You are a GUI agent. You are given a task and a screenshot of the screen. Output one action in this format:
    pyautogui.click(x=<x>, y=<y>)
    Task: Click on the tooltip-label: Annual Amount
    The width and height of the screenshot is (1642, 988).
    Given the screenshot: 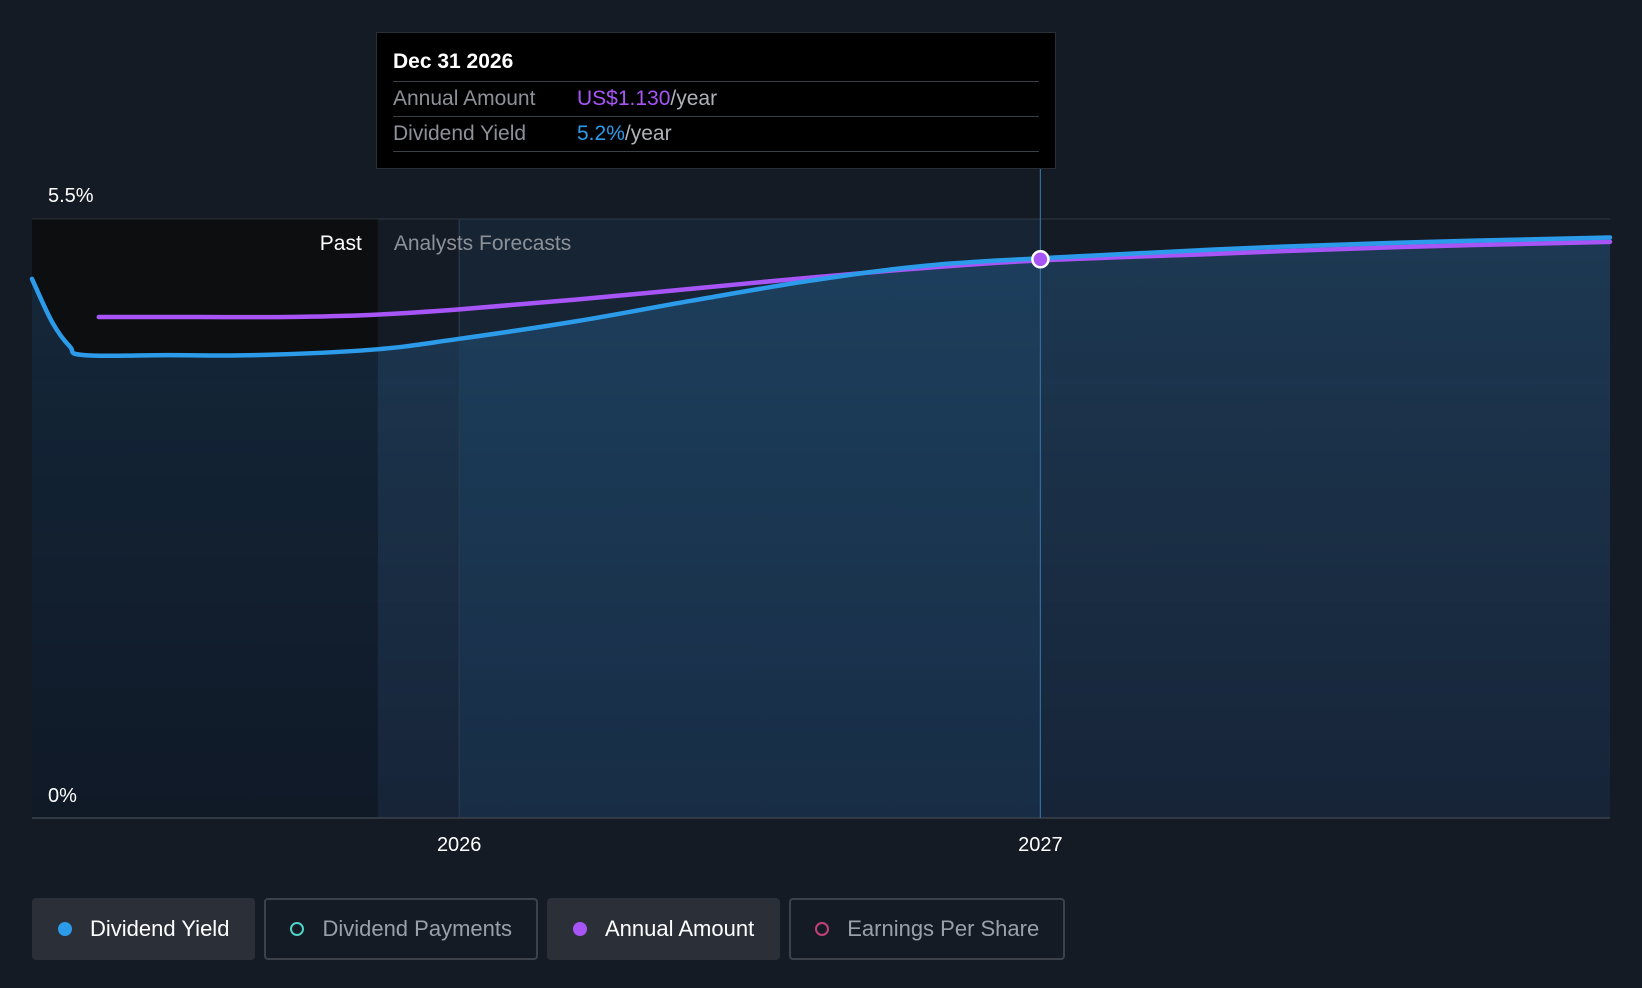 What is the action you would take?
    pyautogui.click(x=464, y=98)
    